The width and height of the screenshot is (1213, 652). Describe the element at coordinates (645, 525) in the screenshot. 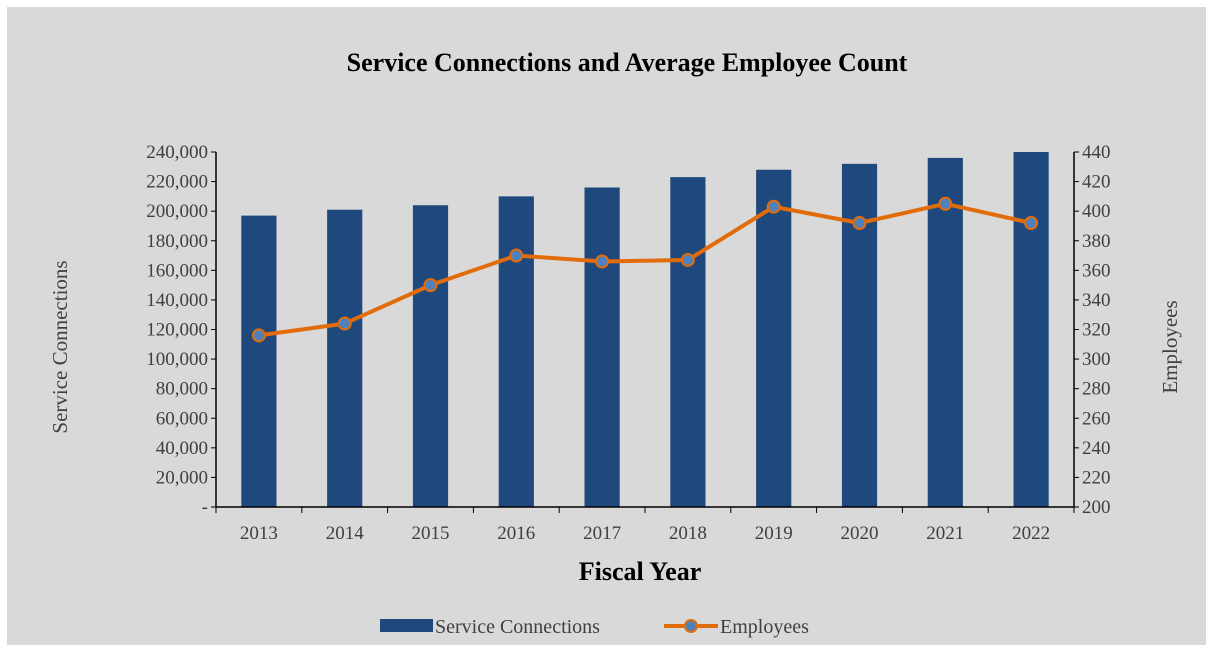

I see `x-axis-ticks: 2013 2014 2015 2016 2017 2018 2019 2020 2021 2022` at that location.